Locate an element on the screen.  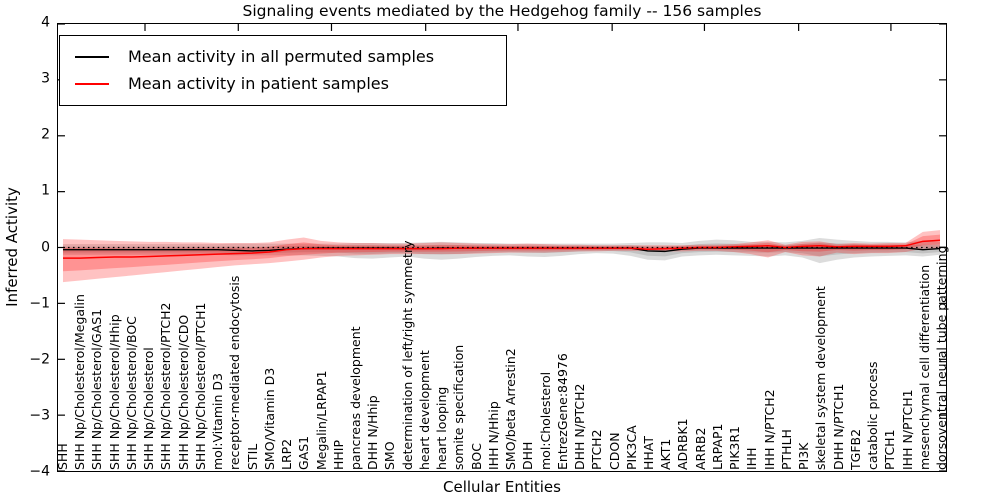
x-tick-label: EntrezGene:84976 is located at coordinates (562, 411).